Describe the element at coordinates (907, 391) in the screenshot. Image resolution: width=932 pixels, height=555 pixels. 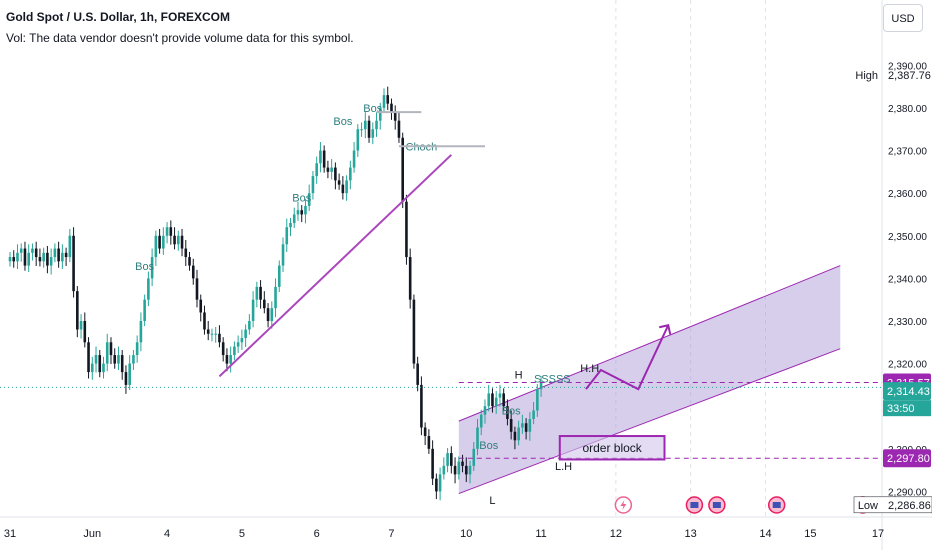
I see `current-price-label-bg` at that location.